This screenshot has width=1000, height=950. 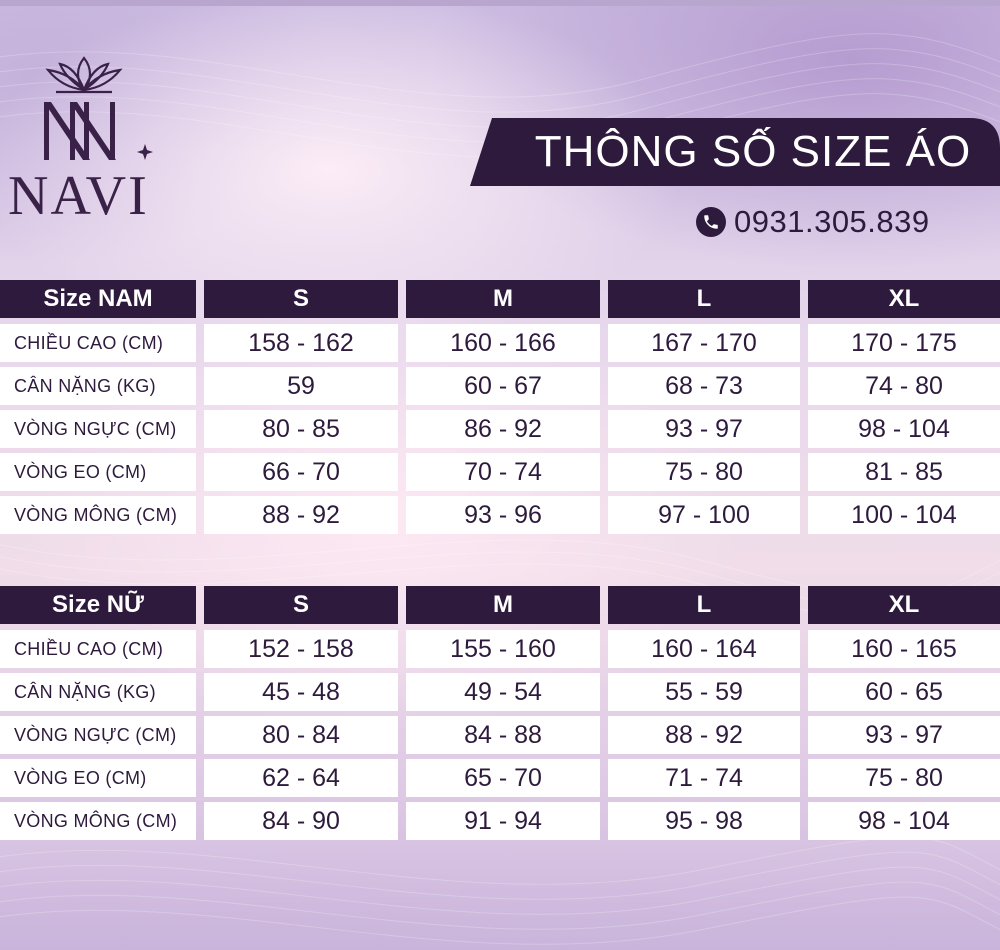 What do you see at coordinates (904, 343) in the screenshot?
I see `table-cell: 170 - 175` at bounding box center [904, 343].